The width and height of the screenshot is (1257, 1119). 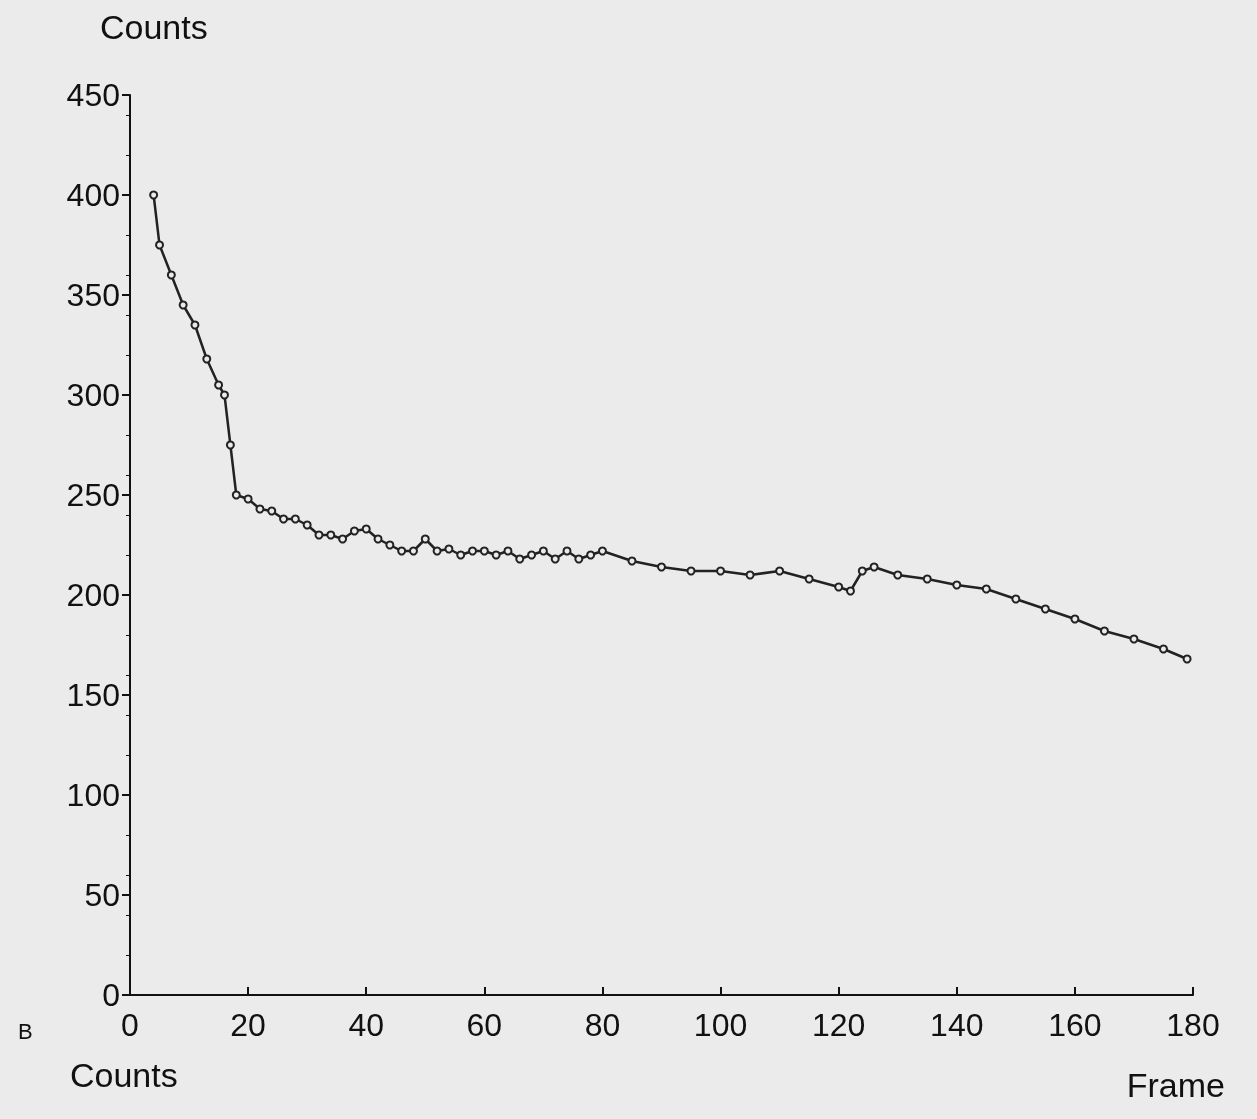 I want to click on y-tick-label: 450, so click(x=93, y=95).